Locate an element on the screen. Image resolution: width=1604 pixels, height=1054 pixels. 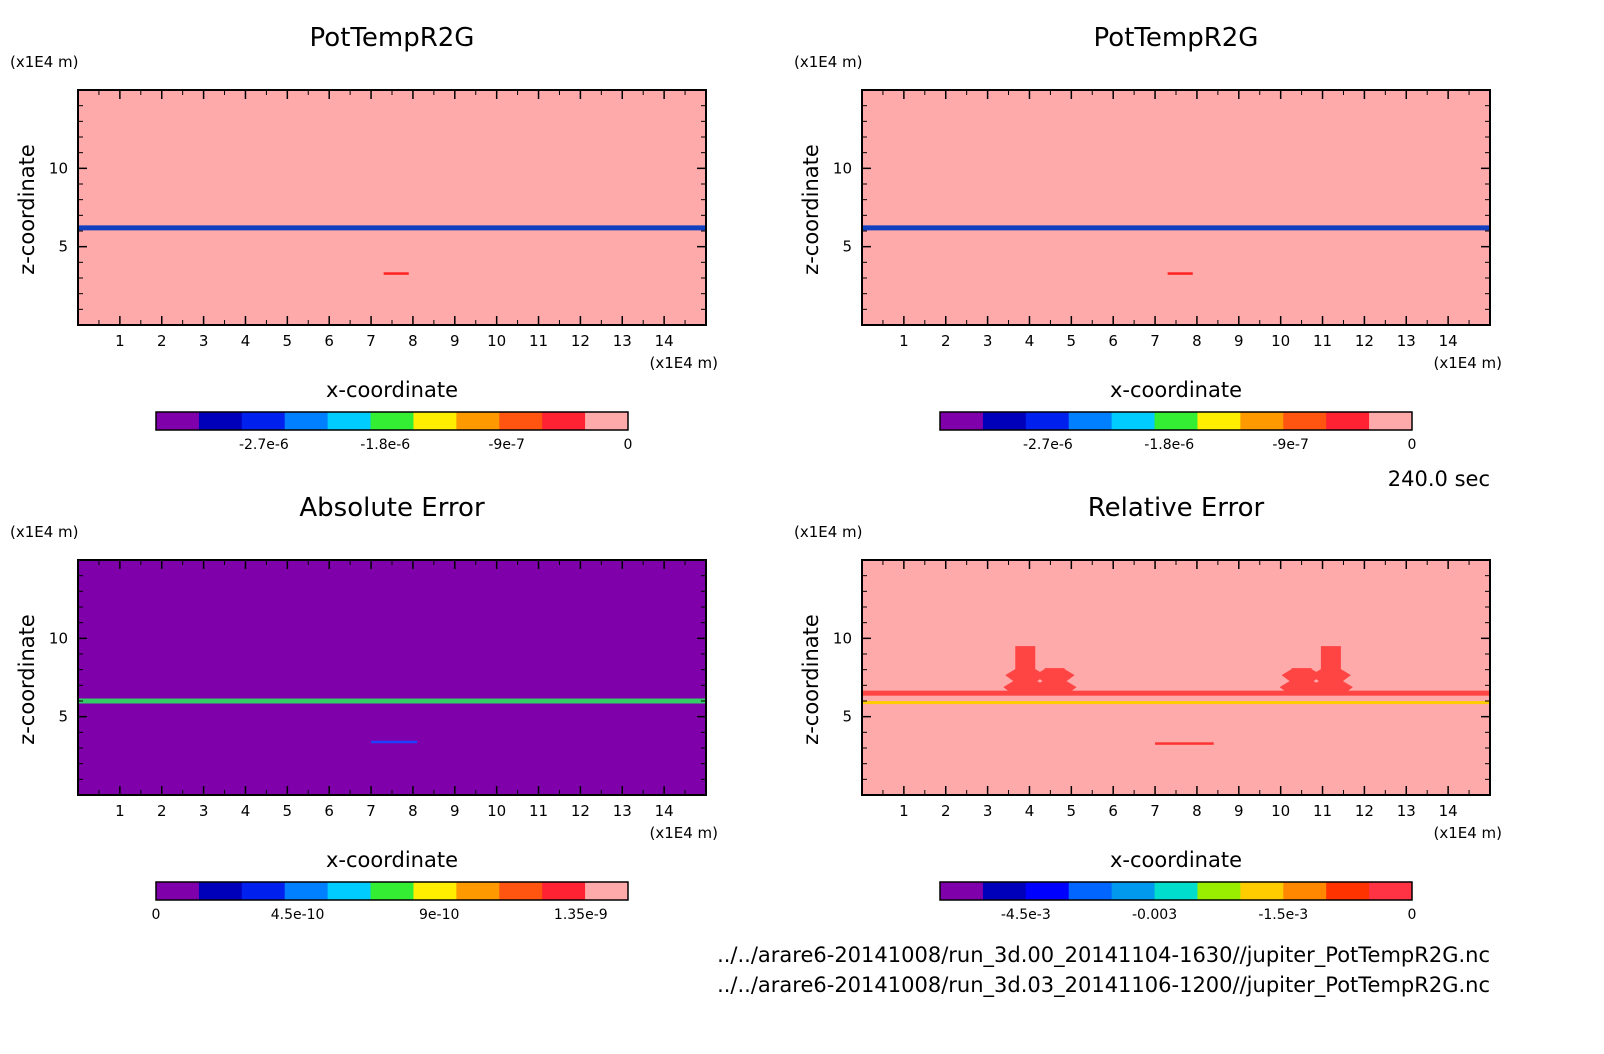
colorbar-tick-label: 0 is located at coordinates (1412, 915).